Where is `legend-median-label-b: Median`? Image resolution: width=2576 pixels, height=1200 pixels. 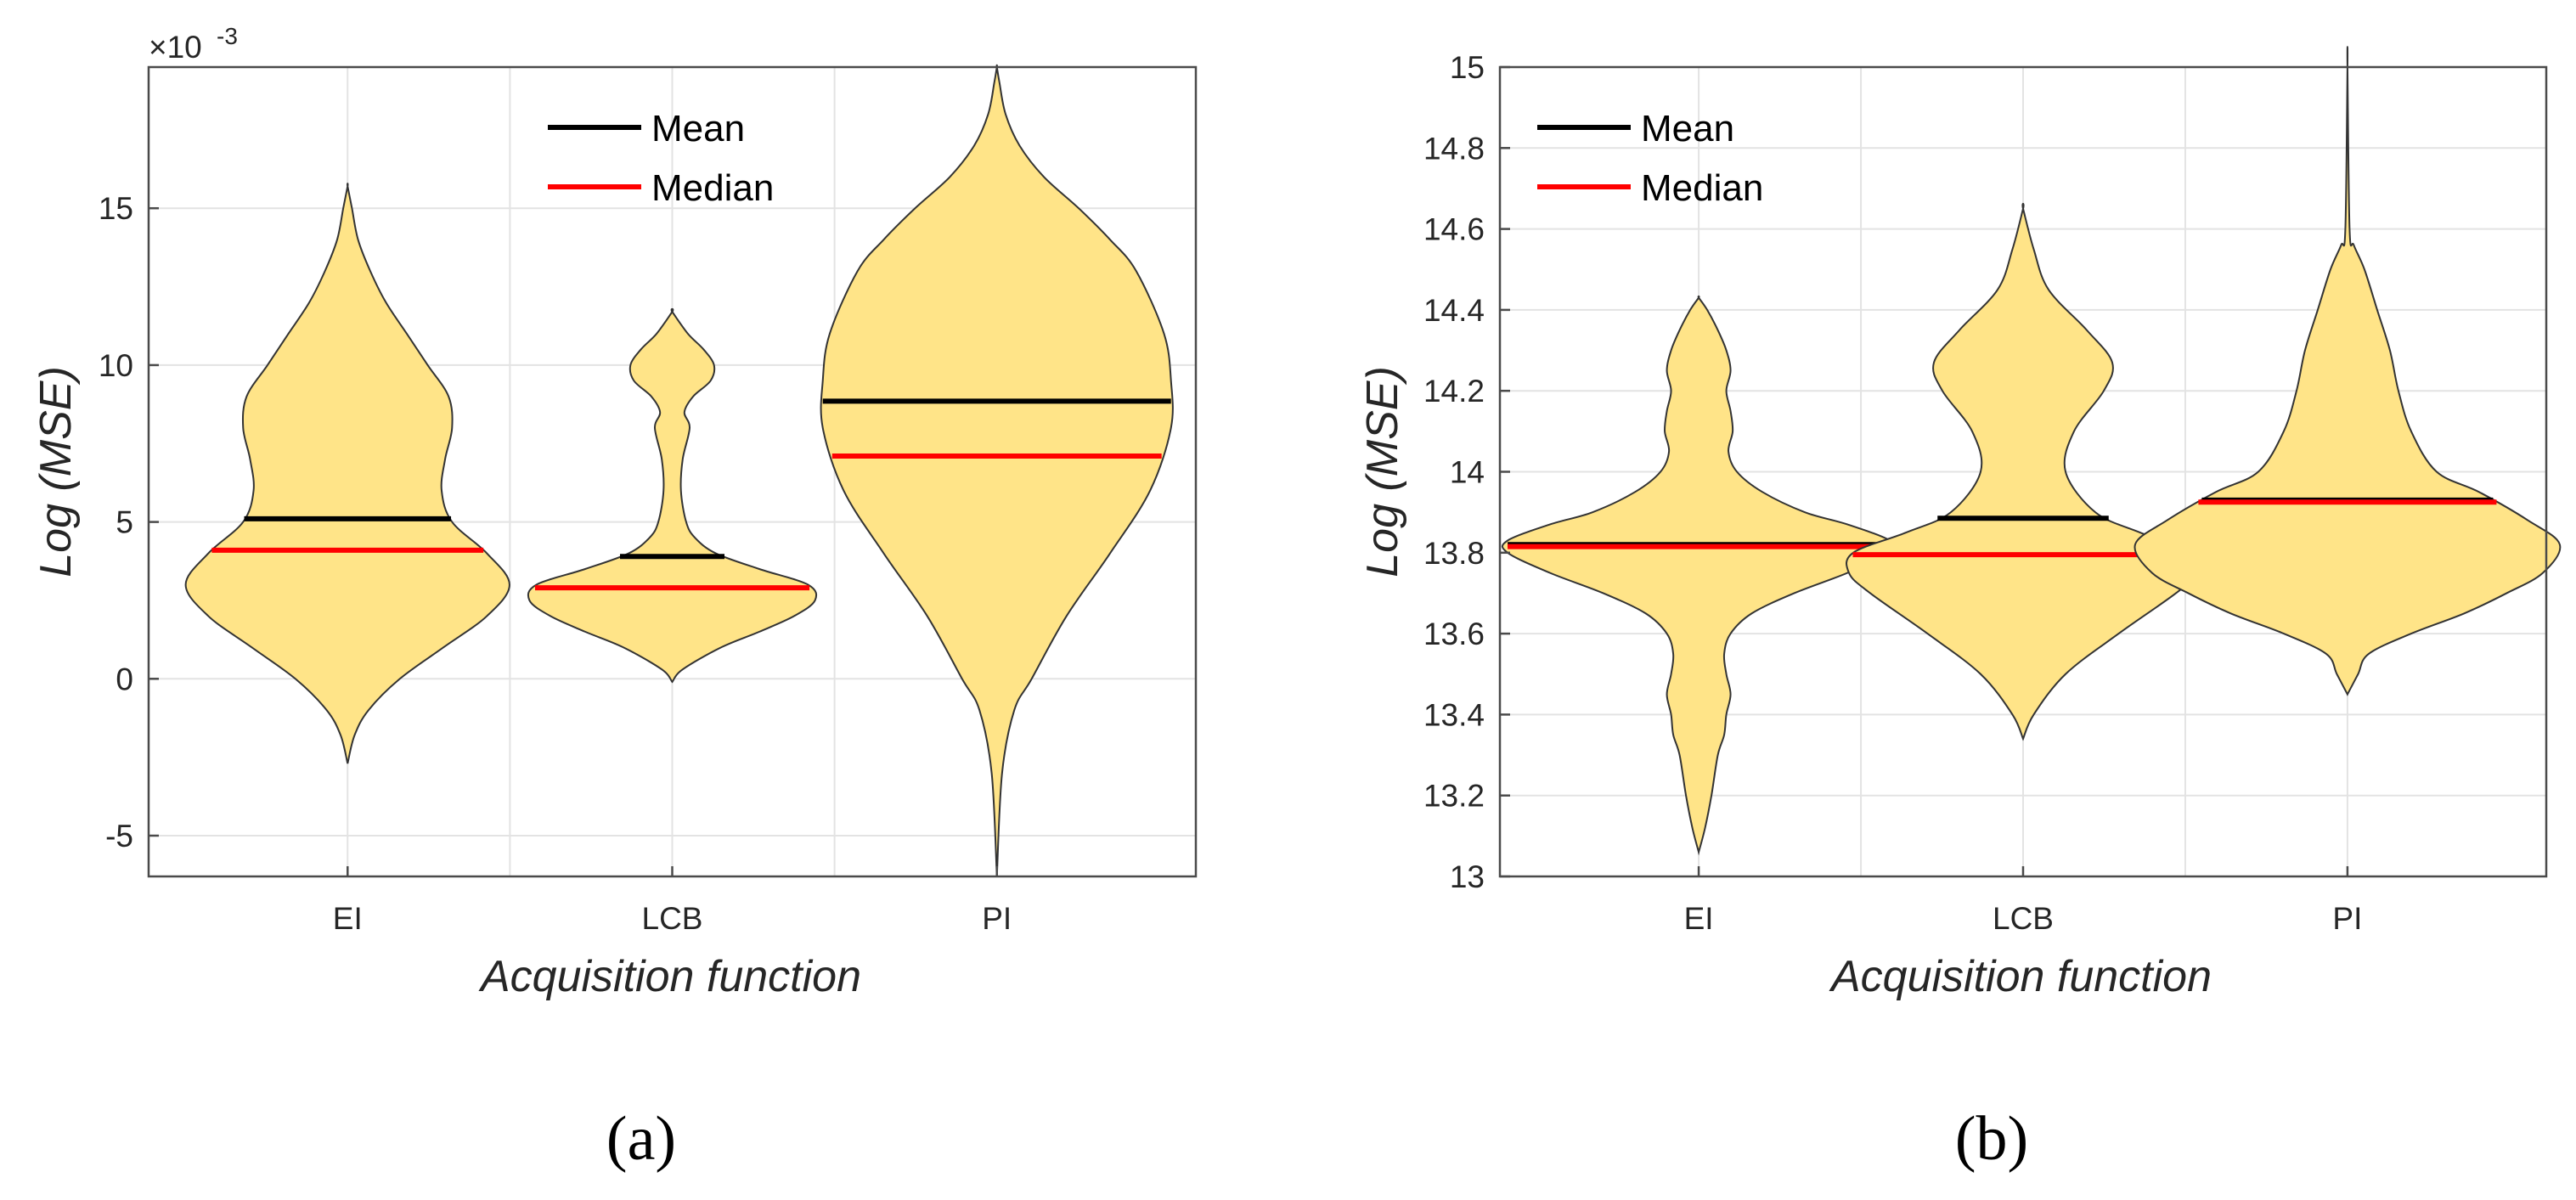
legend-median-label-b: Median is located at coordinates (1702, 188).